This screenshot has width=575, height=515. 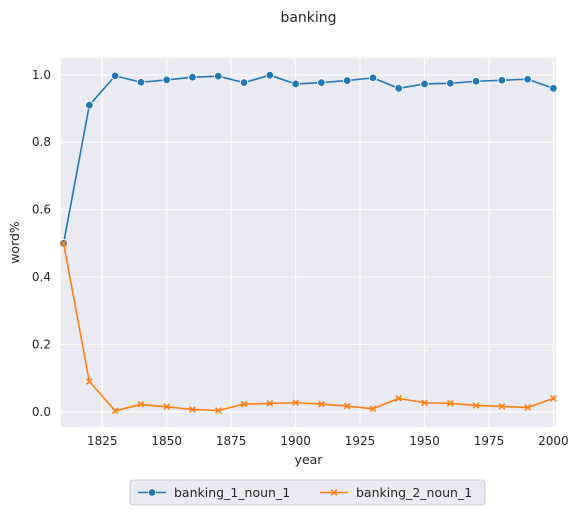 I want to click on y-tick-label: 0.2, so click(x=41, y=344).